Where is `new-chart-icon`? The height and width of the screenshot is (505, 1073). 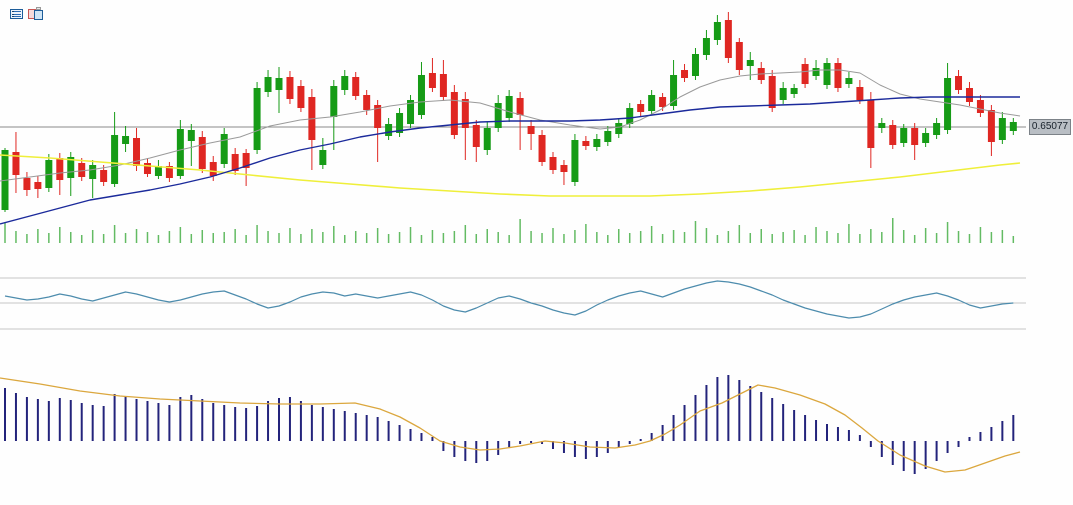
new-chart-icon is located at coordinates (36, 13).